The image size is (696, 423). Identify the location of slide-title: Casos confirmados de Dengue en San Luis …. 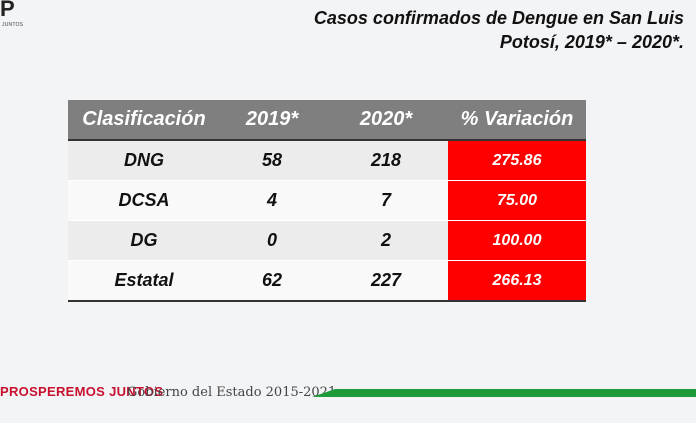
(498, 30).